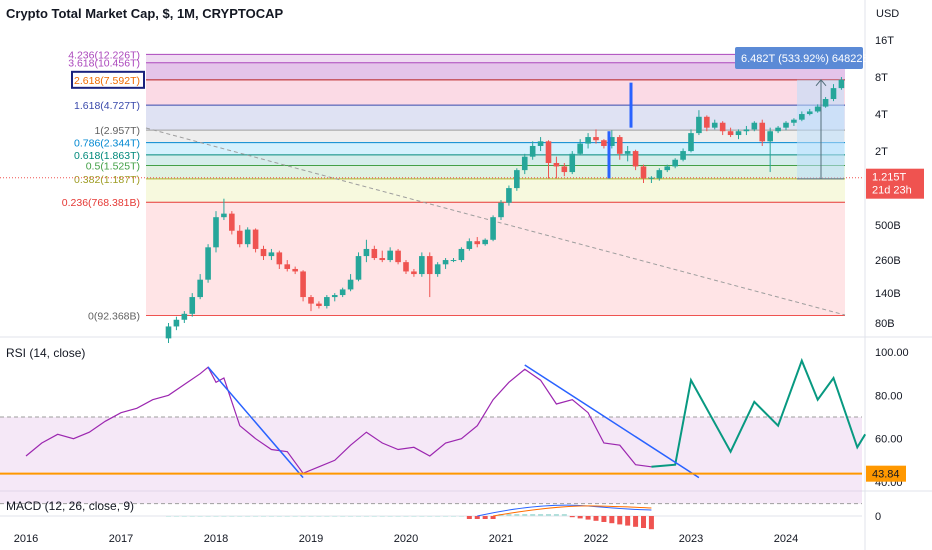 This screenshot has height=550, width=932. What do you see at coordinates (889, 178) in the screenshot?
I see `last-price: 1.215T` at bounding box center [889, 178].